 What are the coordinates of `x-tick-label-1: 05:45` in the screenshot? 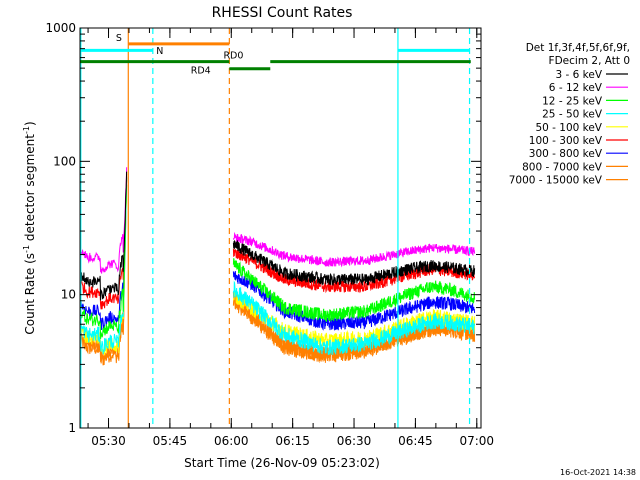 It's located at (170, 441).